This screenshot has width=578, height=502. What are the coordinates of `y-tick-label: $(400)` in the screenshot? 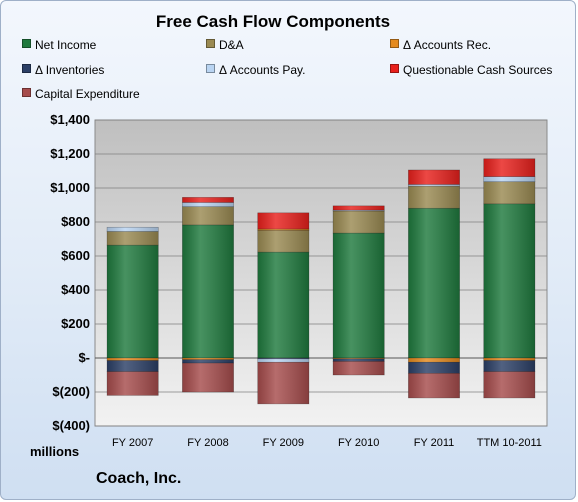 It's located at (71, 425).